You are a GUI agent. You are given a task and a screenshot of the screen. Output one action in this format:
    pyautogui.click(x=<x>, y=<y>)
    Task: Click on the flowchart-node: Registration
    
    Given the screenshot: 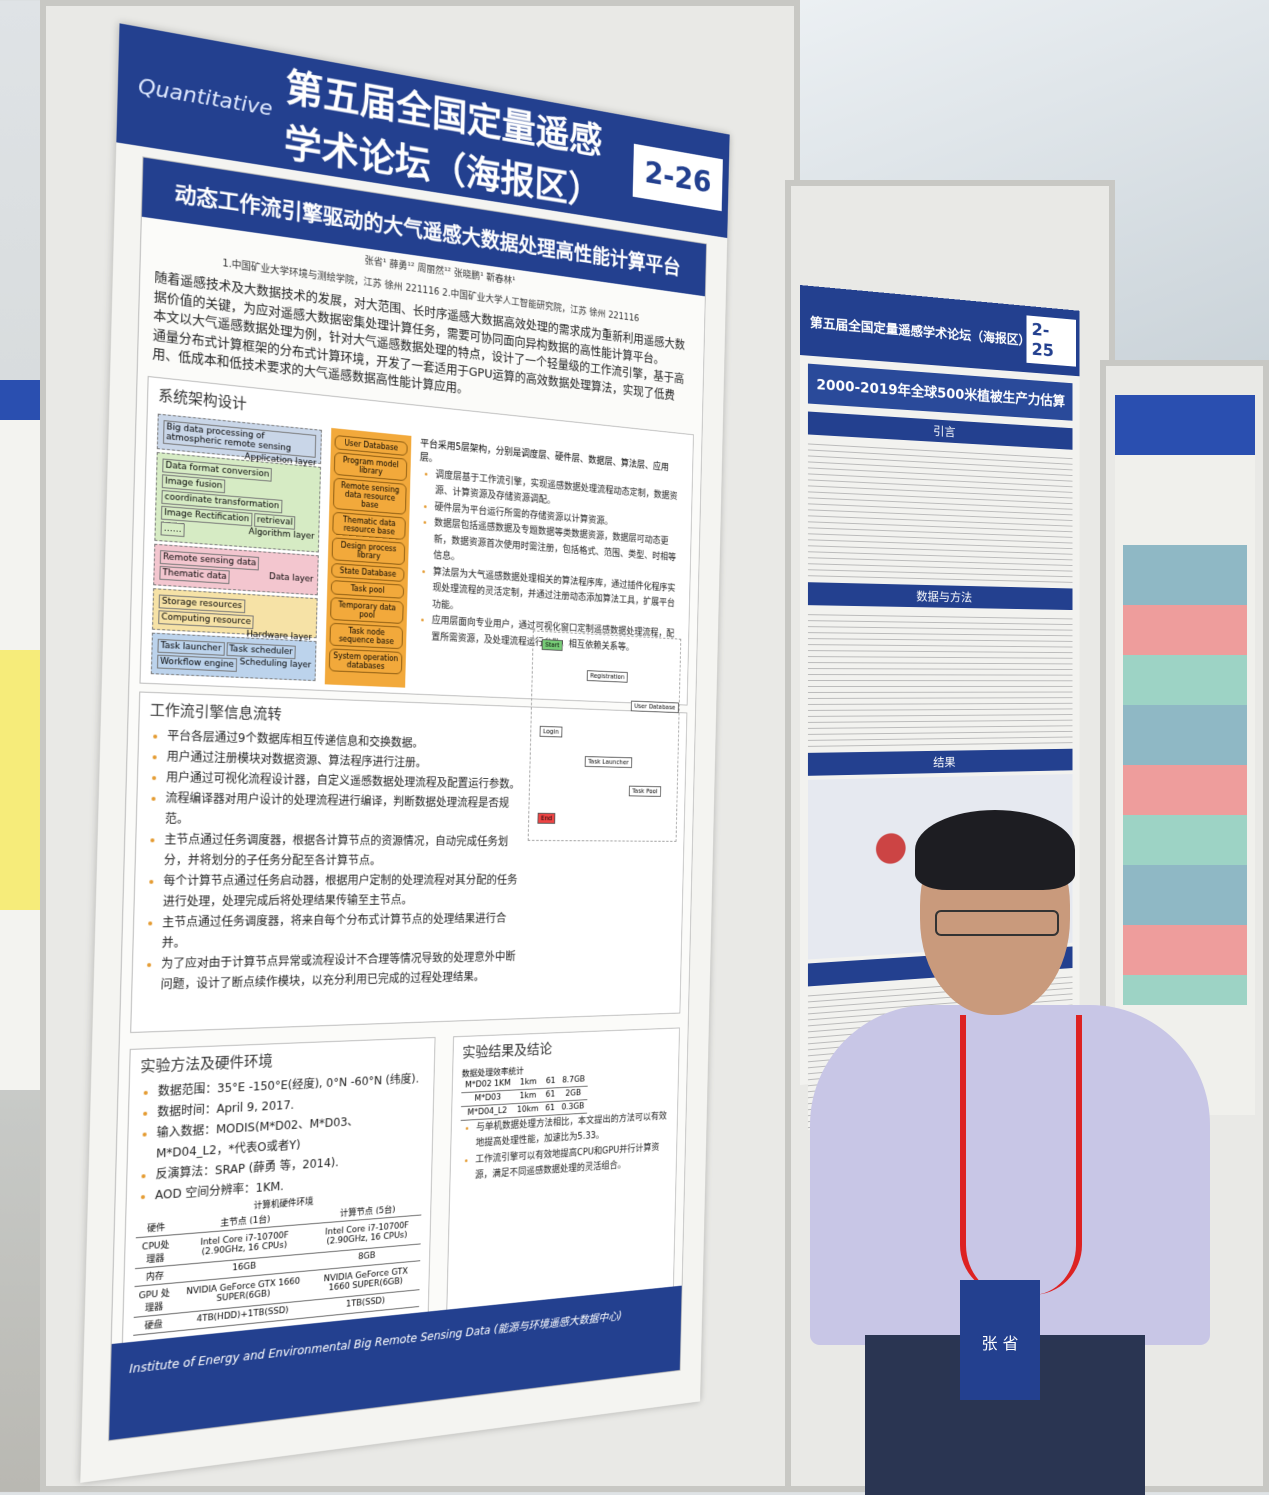 What is the action you would take?
    pyautogui.click(x=607, y=676)
    